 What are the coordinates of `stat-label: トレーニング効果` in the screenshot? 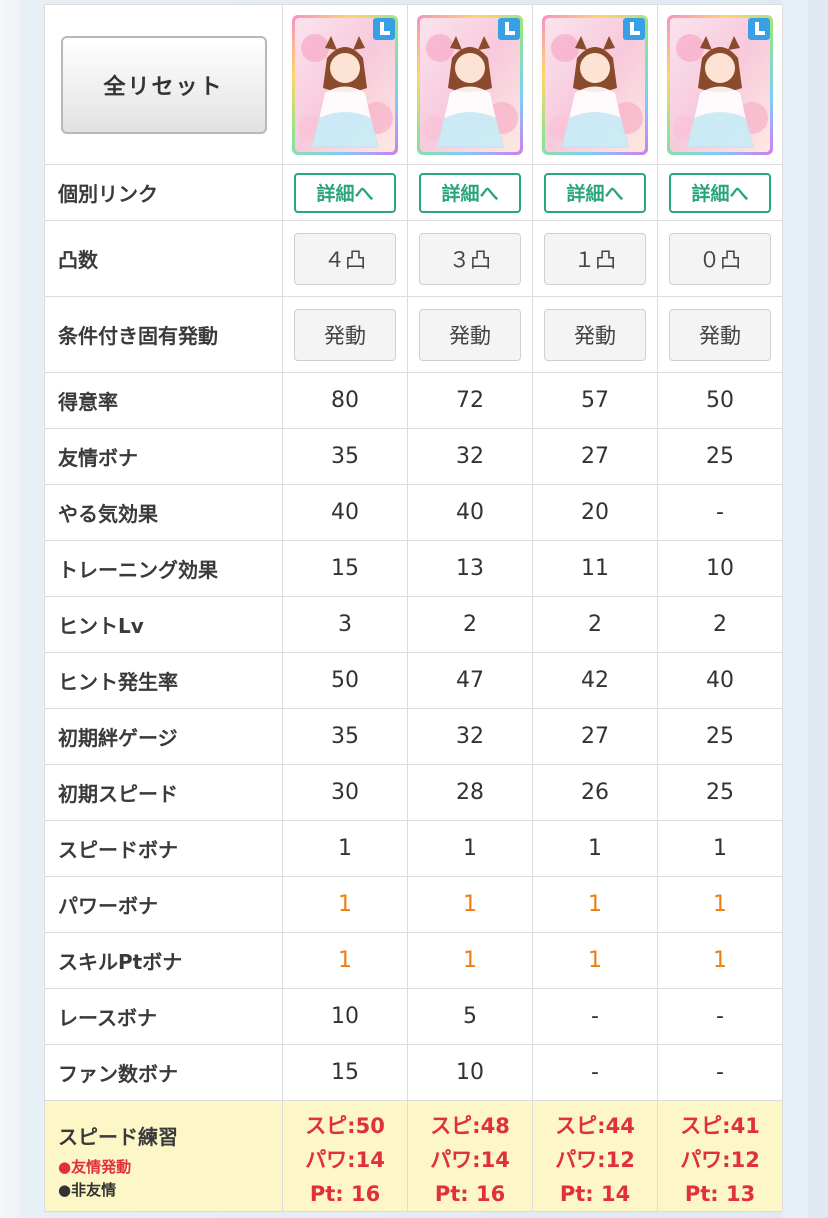 It's located at (163, 568).